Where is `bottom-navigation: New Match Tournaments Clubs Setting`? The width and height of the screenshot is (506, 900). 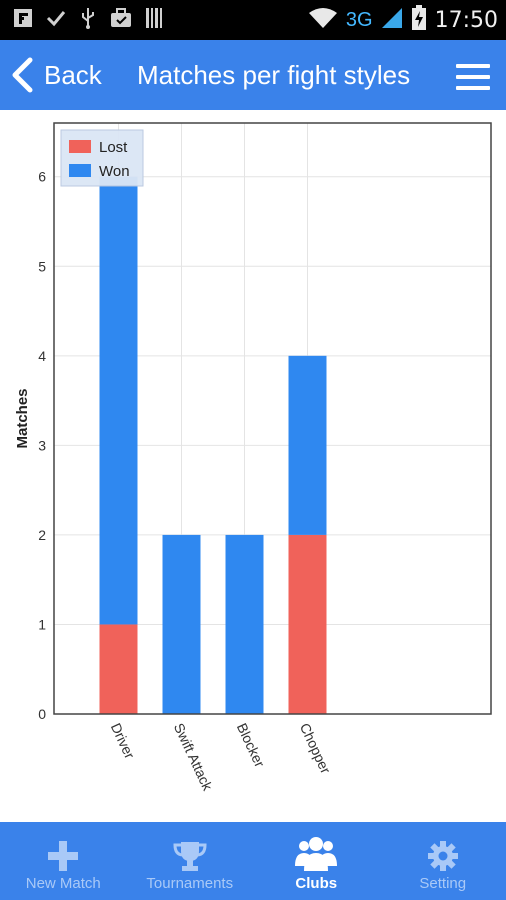
bottom-navigation: New Match Tournaments Clubs Setting is located at coordinates (253, 861).